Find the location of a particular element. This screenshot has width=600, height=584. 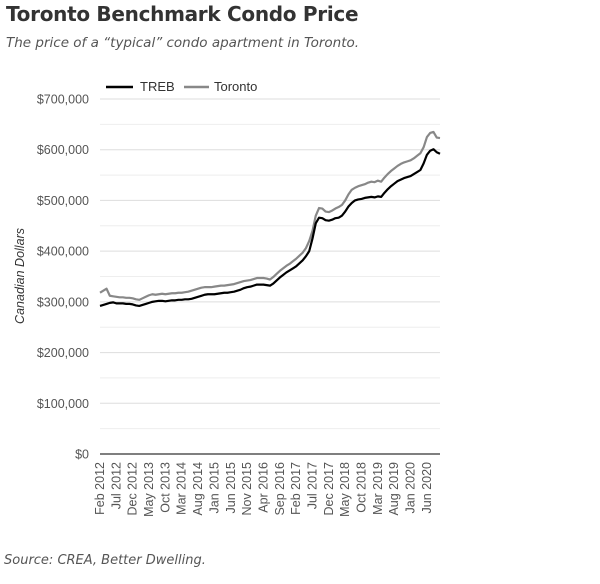

y-tick-label: $500,000 is located at coordinates (63, 201).